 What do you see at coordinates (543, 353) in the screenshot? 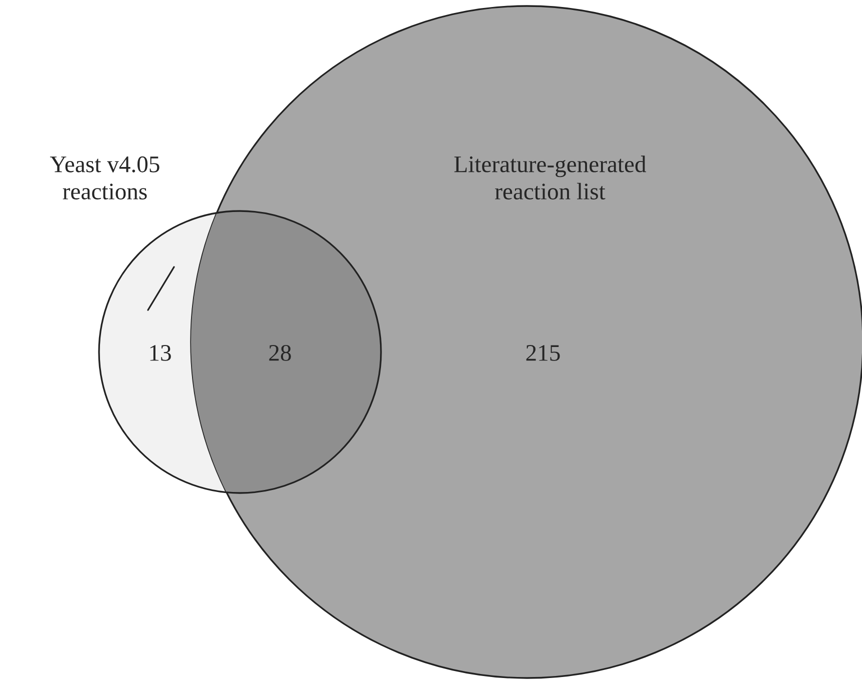
I see `data-label: 215` at bounding box center [543, 353].